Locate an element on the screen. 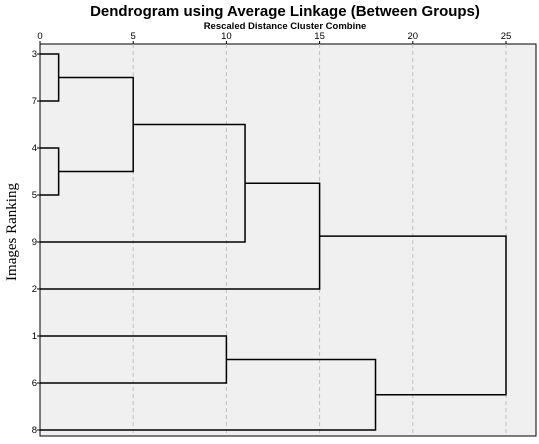  leaf-label: 4 is located at coordinates (34, 148).